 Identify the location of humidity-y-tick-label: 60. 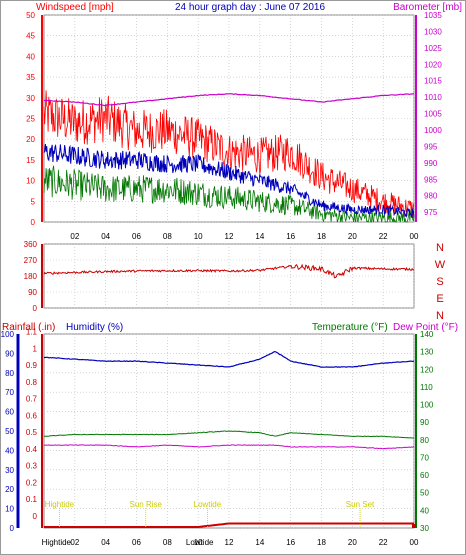
(9, 412).